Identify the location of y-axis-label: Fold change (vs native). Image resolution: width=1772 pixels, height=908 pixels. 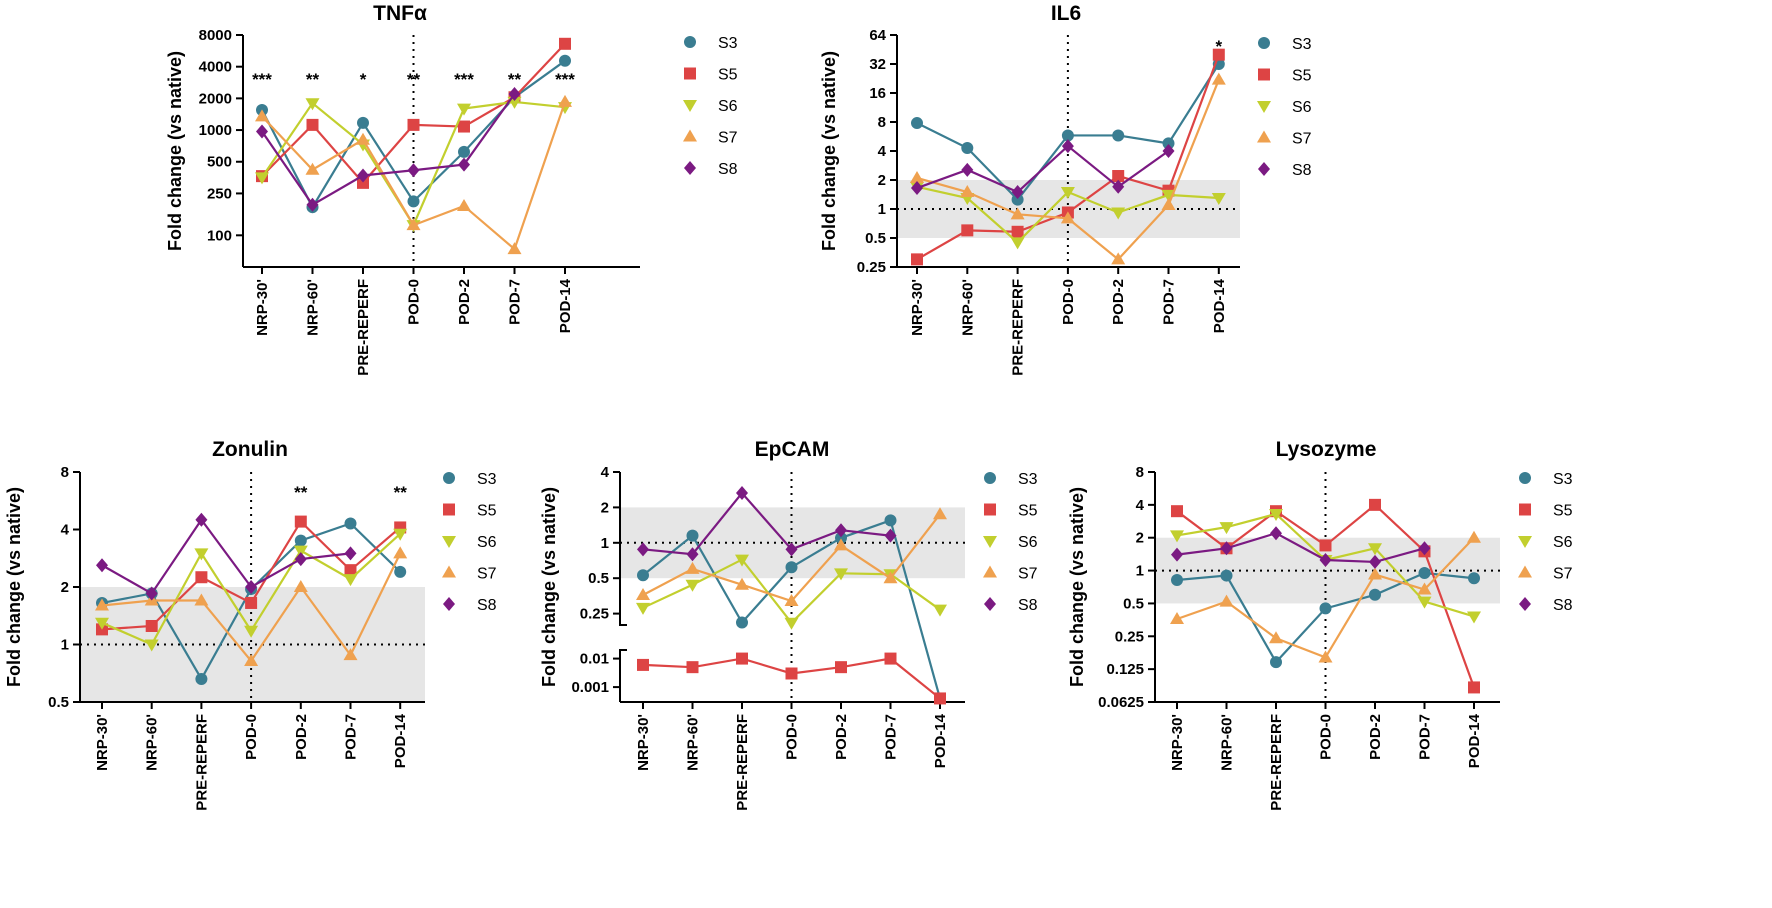
(829, 151).